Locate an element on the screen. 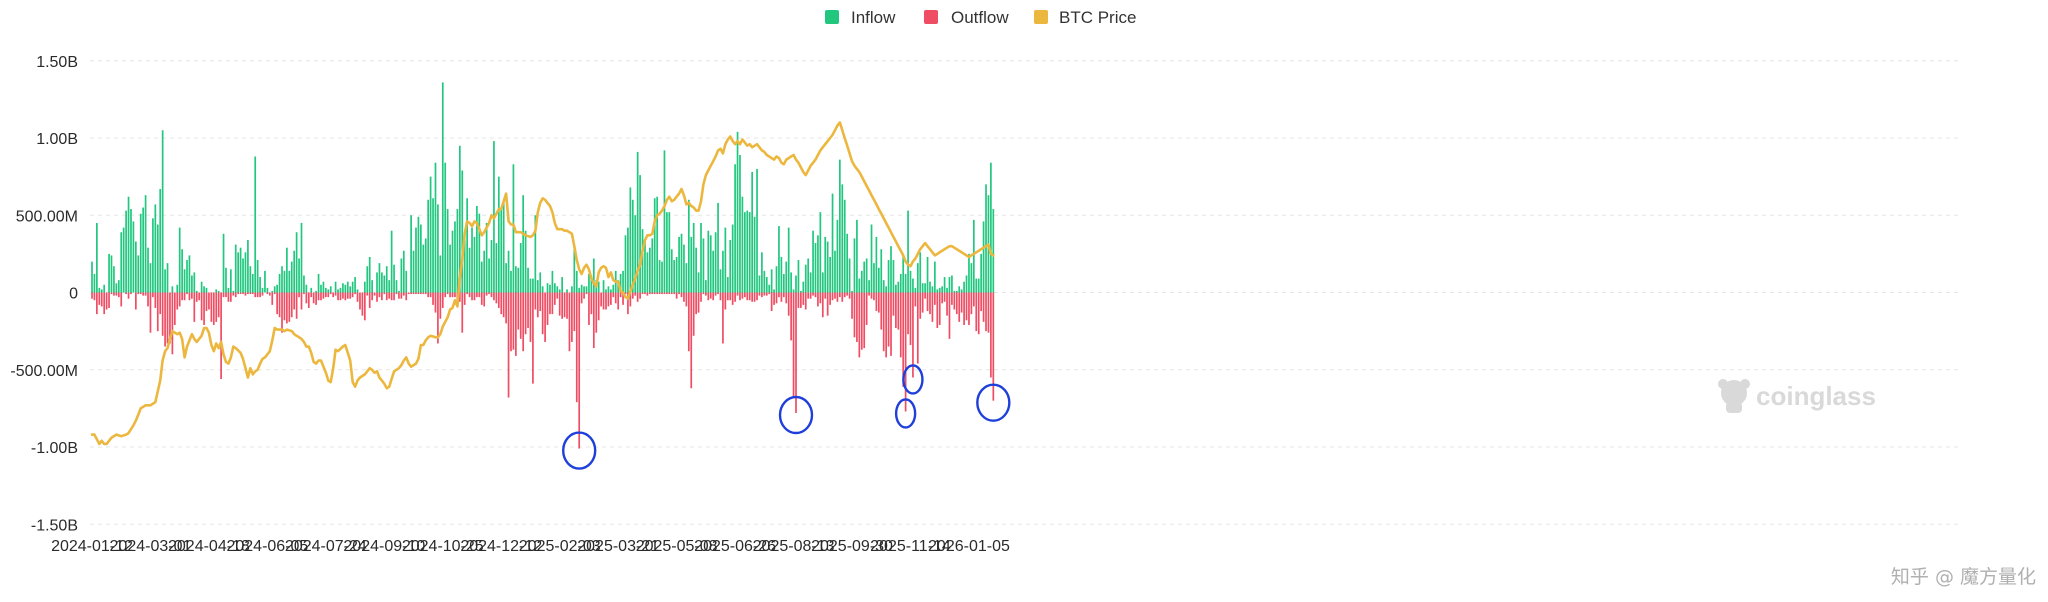 This screenshot has width=2048, height=602. legend-item-btc-price: BTC Price is located at coordinates (1085, 17).